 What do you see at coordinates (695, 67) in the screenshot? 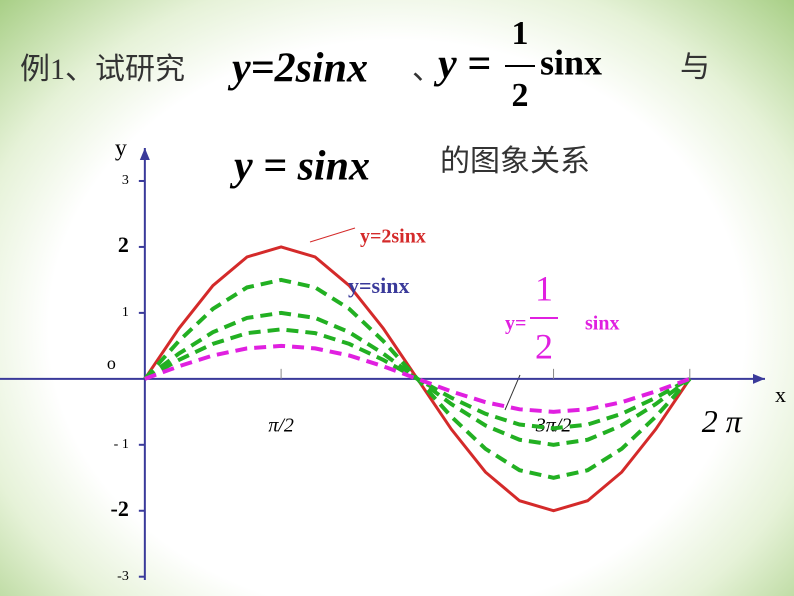
I see `title-conj: 与` at bounding box center [695, 67].